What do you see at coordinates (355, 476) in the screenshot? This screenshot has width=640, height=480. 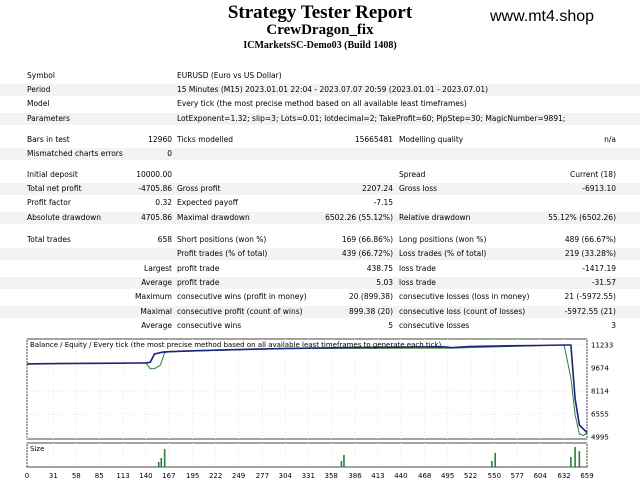 I see `x-tick-label: 386` at bounding box center [355, 476].